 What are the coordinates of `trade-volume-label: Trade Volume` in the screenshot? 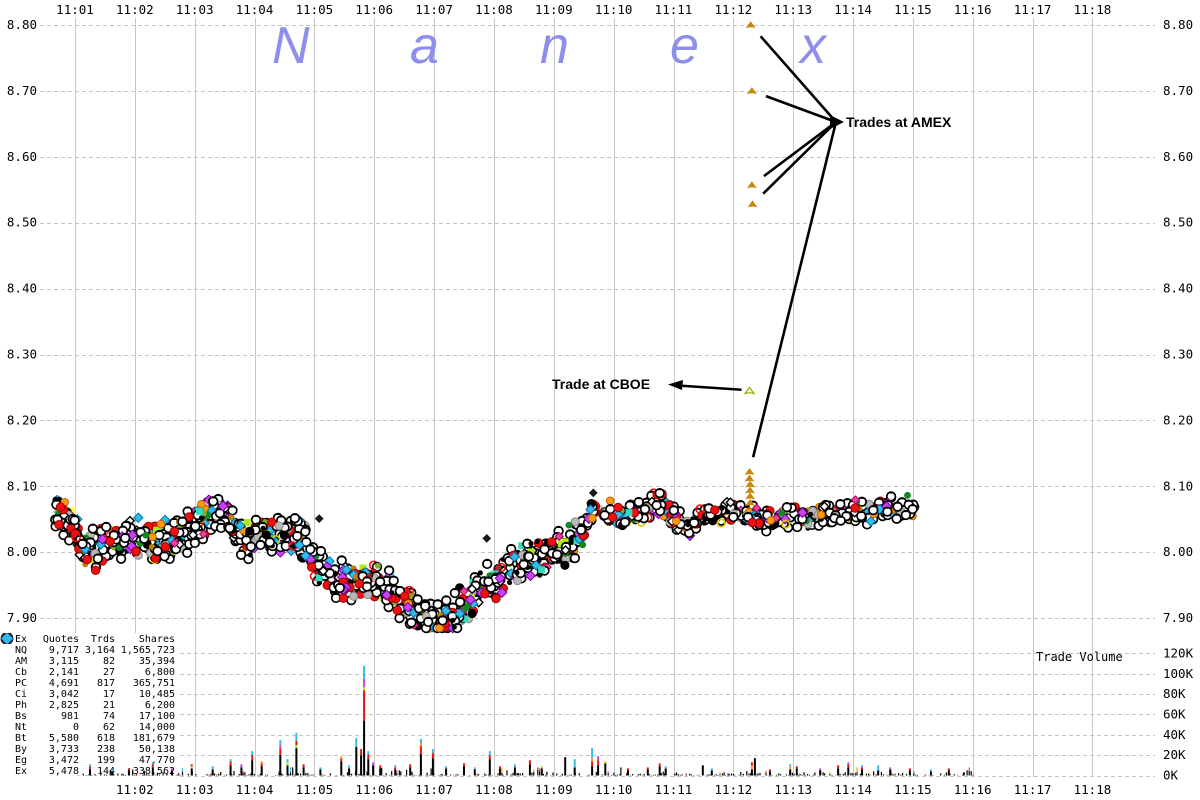 It's located at (1079, 657).